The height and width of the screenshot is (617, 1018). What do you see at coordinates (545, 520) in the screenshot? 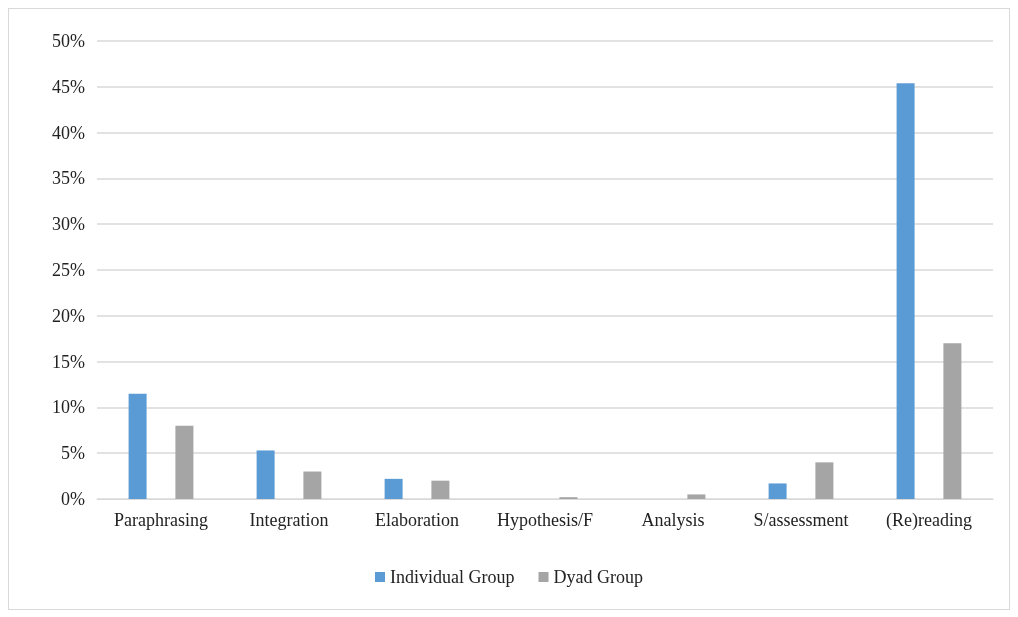
I see `x-tick-label: Hypothesis/F` at bounding box center [545, 520].